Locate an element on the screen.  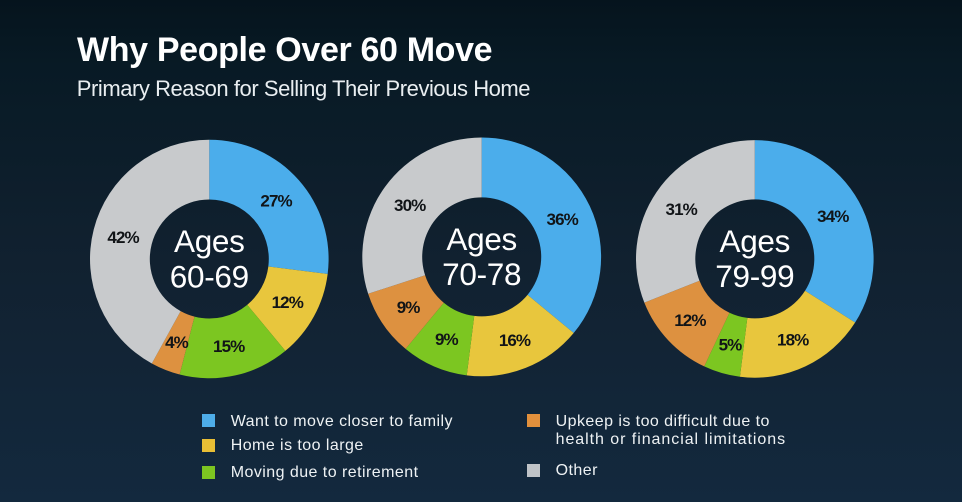
svg-text: 42% is located at coordinates (123, 237).